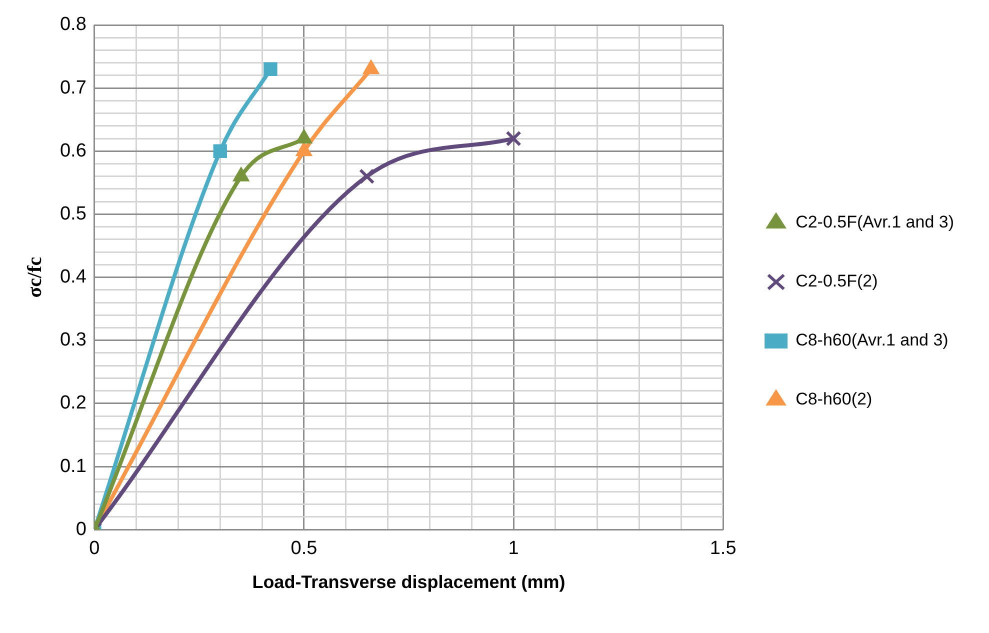  What do you see at coordinates (94, 549) in the screenshot?
I see `x-tick-label: 0` at bounding box center [94, 549].